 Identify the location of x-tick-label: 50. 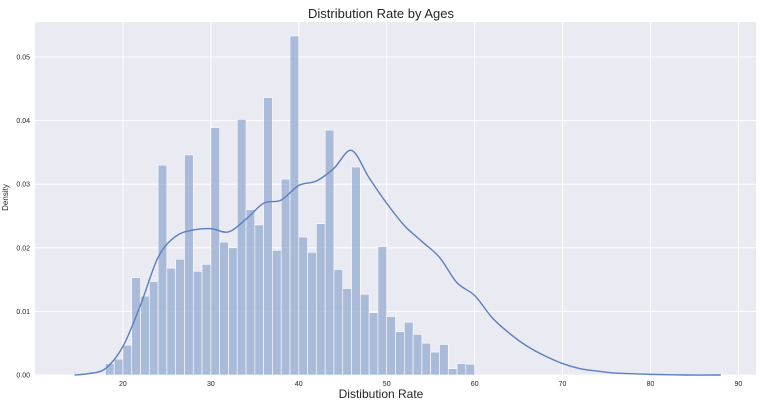
(387, 384).